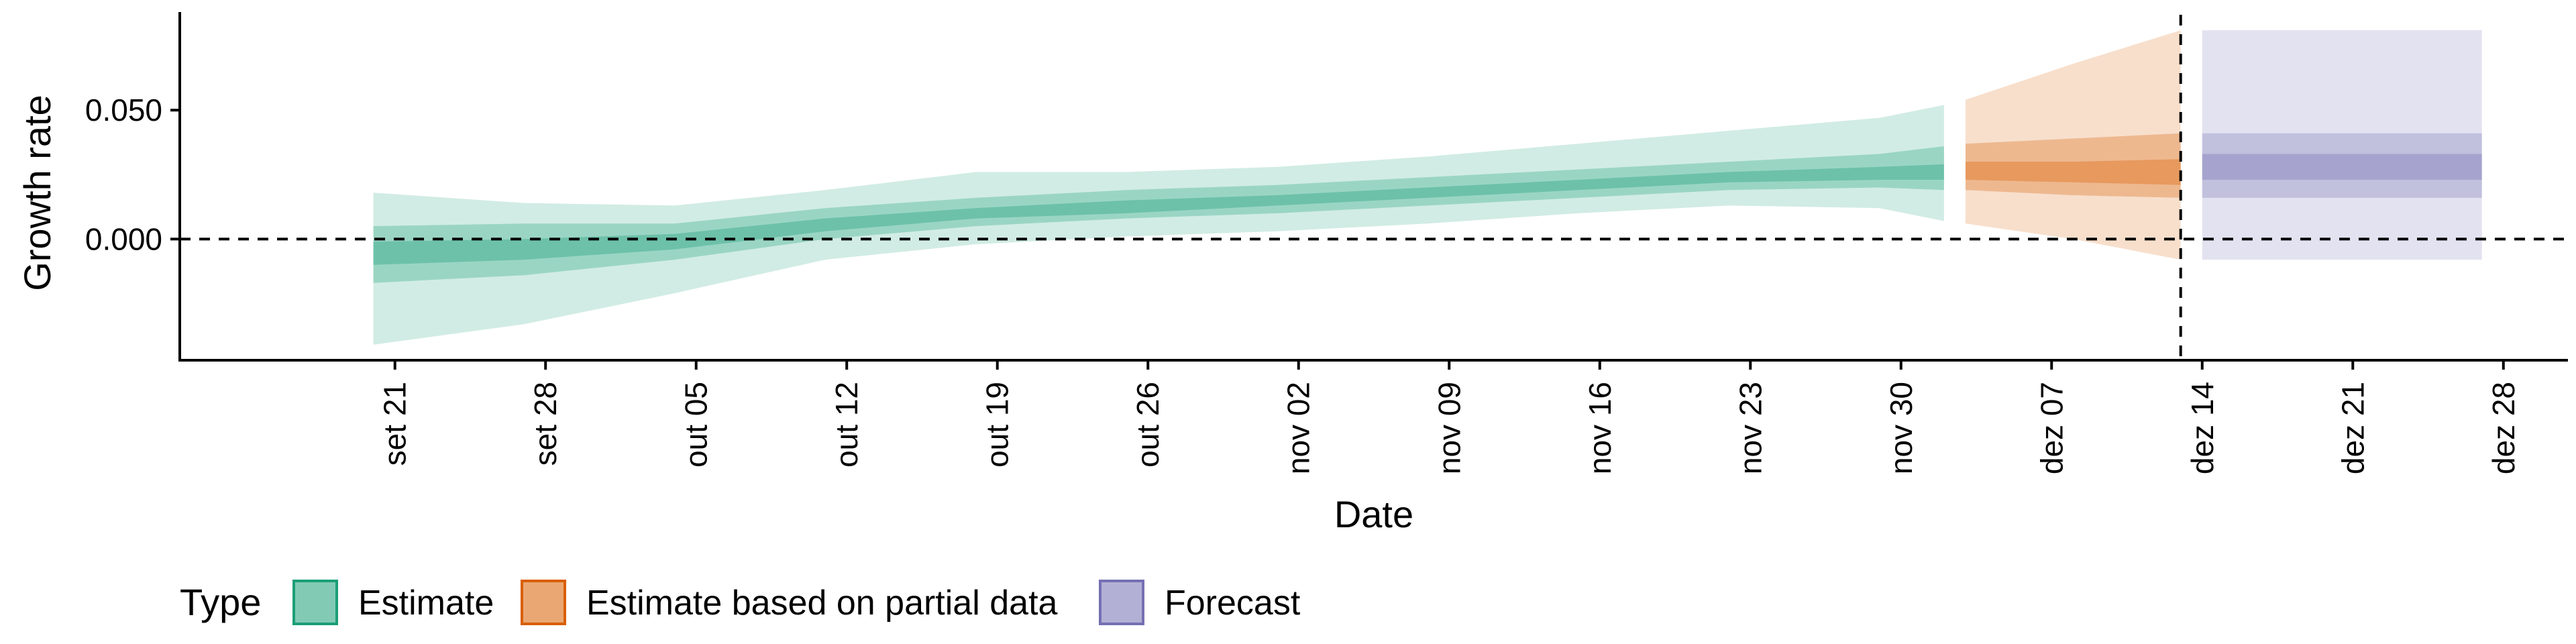 Image resolution: width=2576 pixels, height=644 pixels. I want to click on x-tick-label: nov 09, so click(1449, 428).